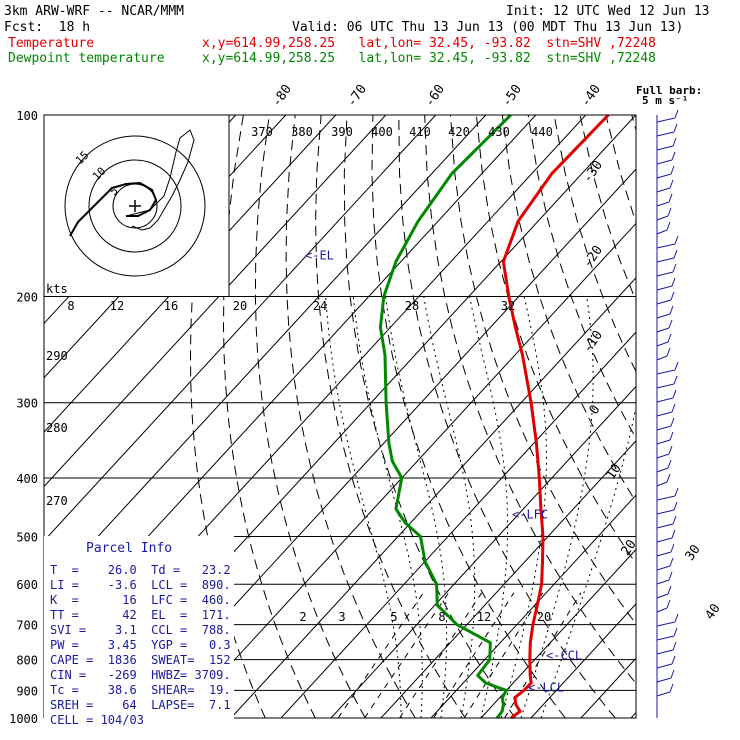 The width and height of the screenshot is (740, 740). What do you see at coordinates (27, 661) in the screenshot?
I see `pressure-tick-label: 800` at bounding box center [27, 661].